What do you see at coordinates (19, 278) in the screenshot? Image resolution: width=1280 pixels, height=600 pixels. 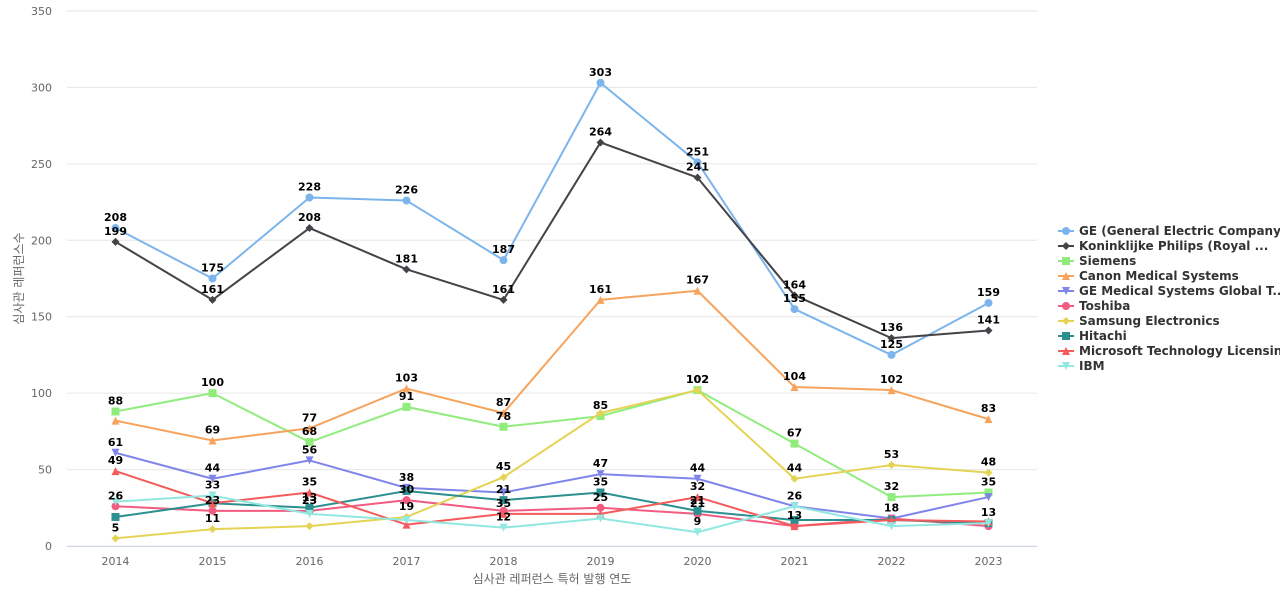 I see `y-axis-title: 심사관 레퍼런스수` at bounding box center [19, 278].